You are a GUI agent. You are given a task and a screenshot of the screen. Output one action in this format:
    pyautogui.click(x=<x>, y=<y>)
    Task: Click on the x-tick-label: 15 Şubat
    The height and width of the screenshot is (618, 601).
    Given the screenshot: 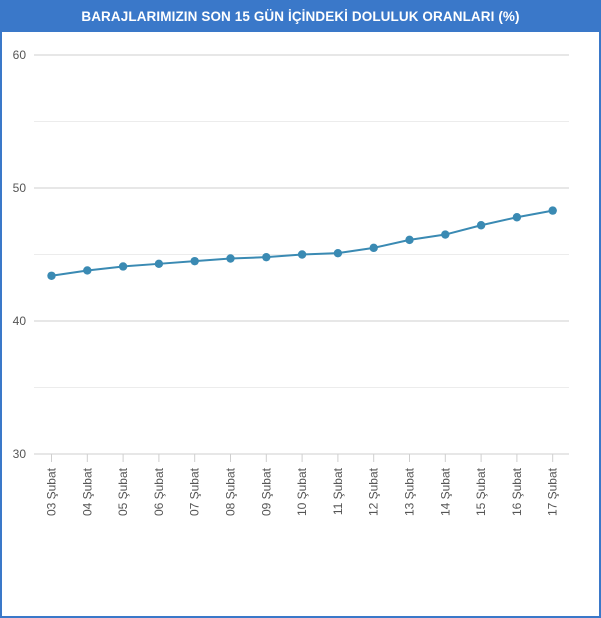 What is the action you would take?
    pyautogui.click(x=481, y=491)
    